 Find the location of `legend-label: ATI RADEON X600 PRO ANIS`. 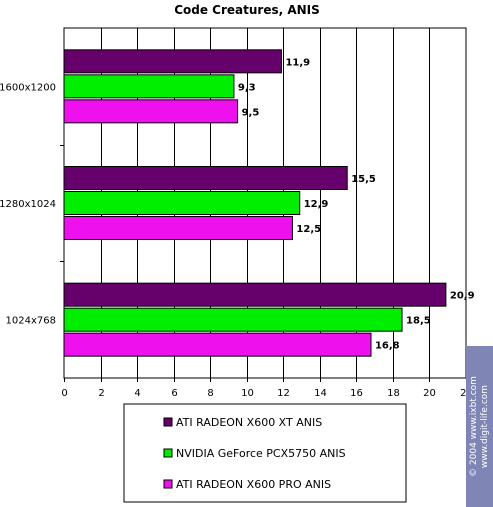

legend-label: ATI RADEON X600 PRO ANIS is located at coordinates (253, 484).